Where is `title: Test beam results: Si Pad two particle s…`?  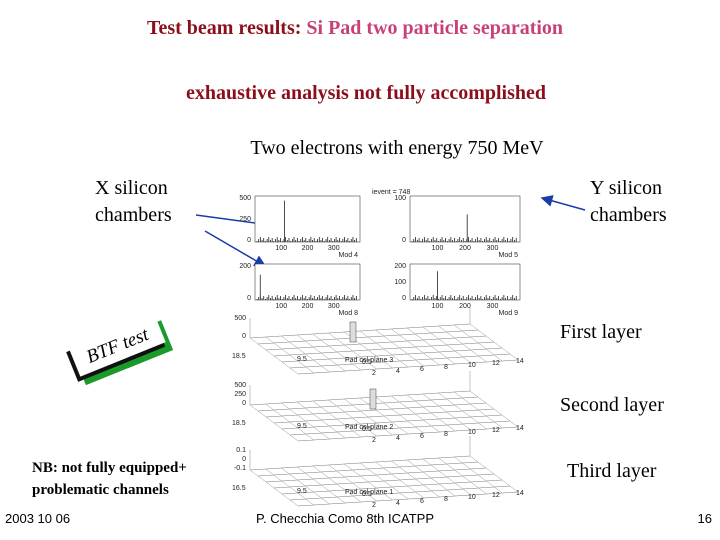
title: Test beam results: Si Pad two particle s… is located at coordinates (355, 28).